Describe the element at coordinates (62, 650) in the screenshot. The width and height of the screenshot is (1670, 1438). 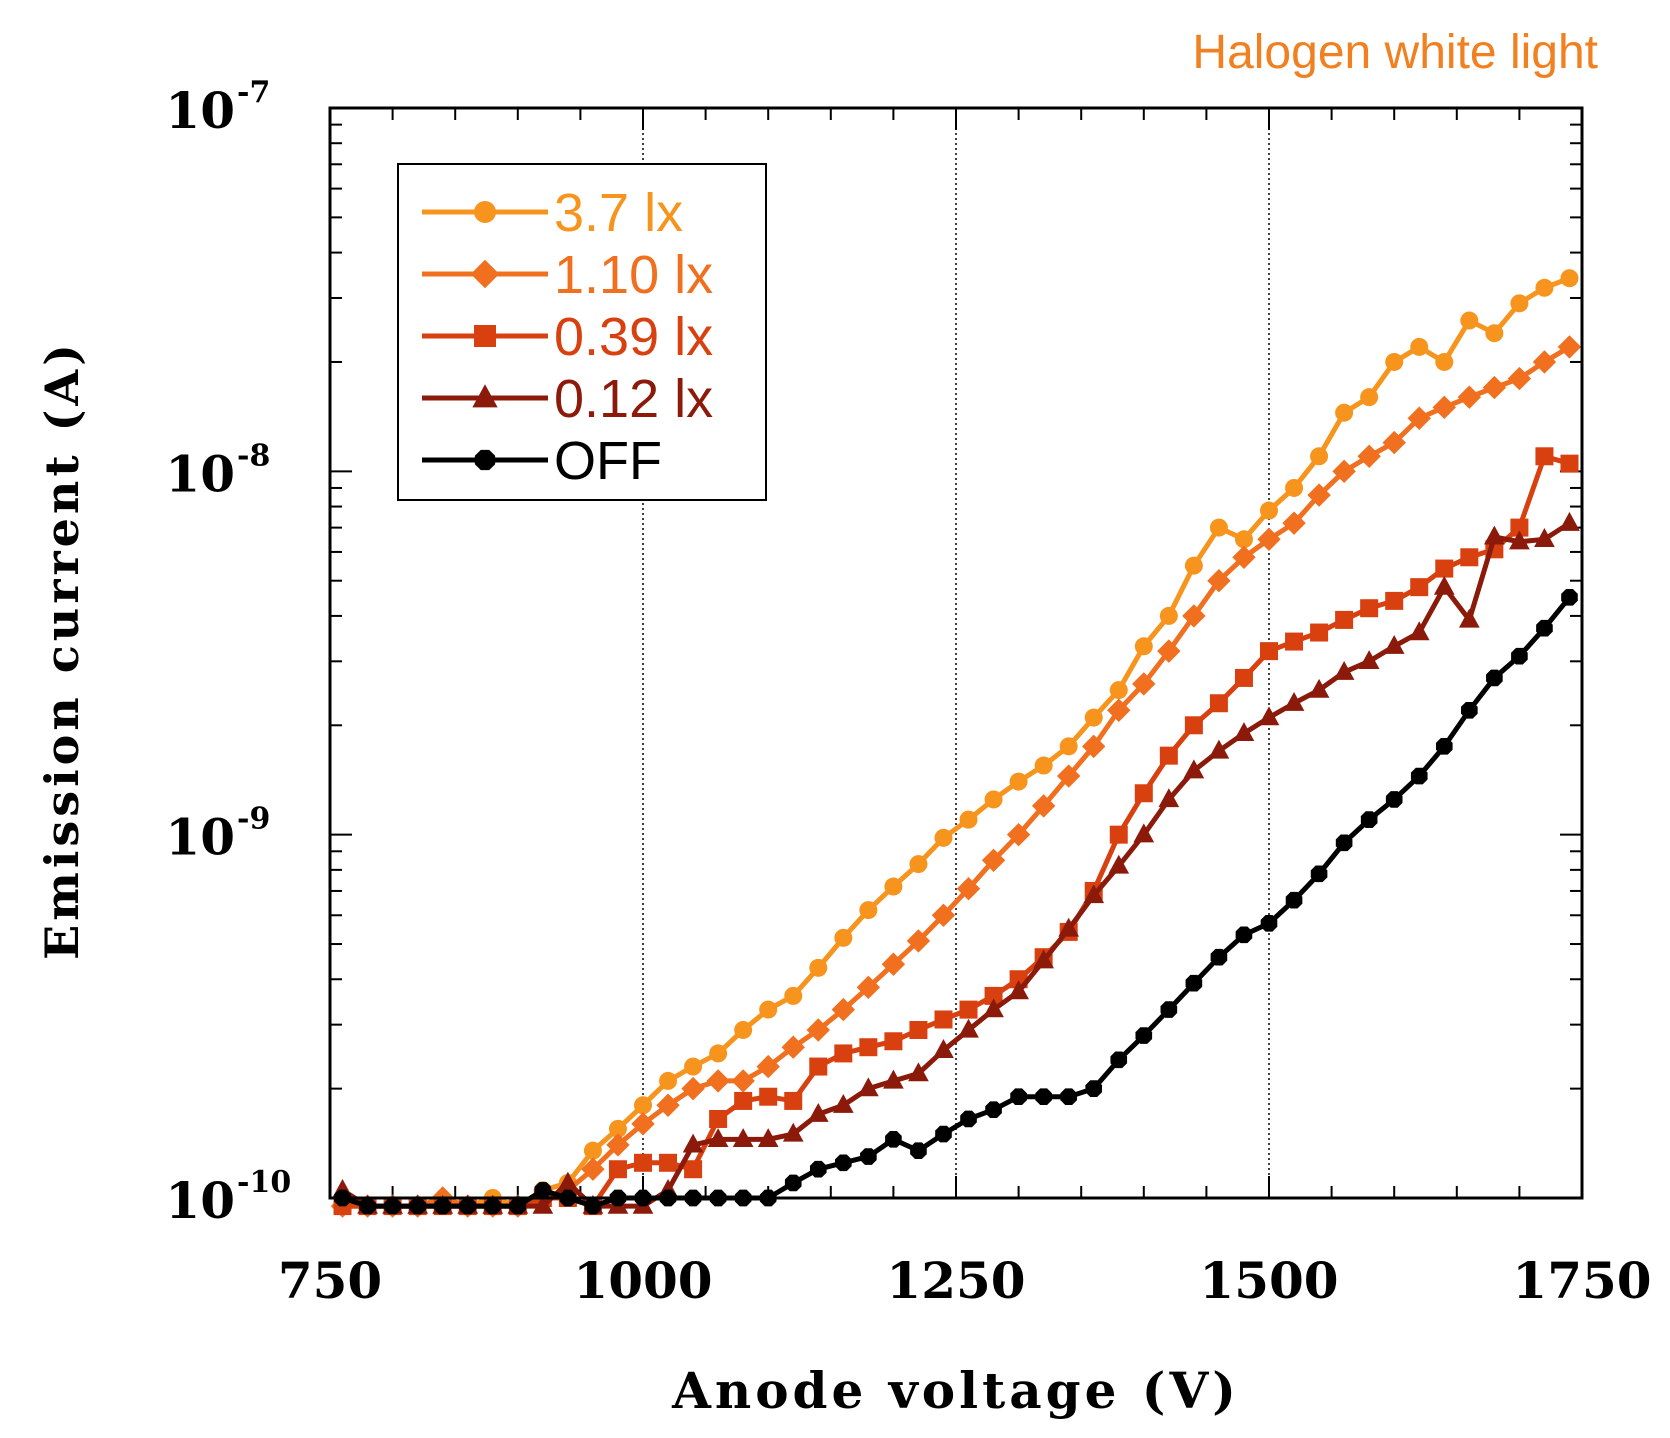
I see `y-axis-title: Emission current (A)` at that location.